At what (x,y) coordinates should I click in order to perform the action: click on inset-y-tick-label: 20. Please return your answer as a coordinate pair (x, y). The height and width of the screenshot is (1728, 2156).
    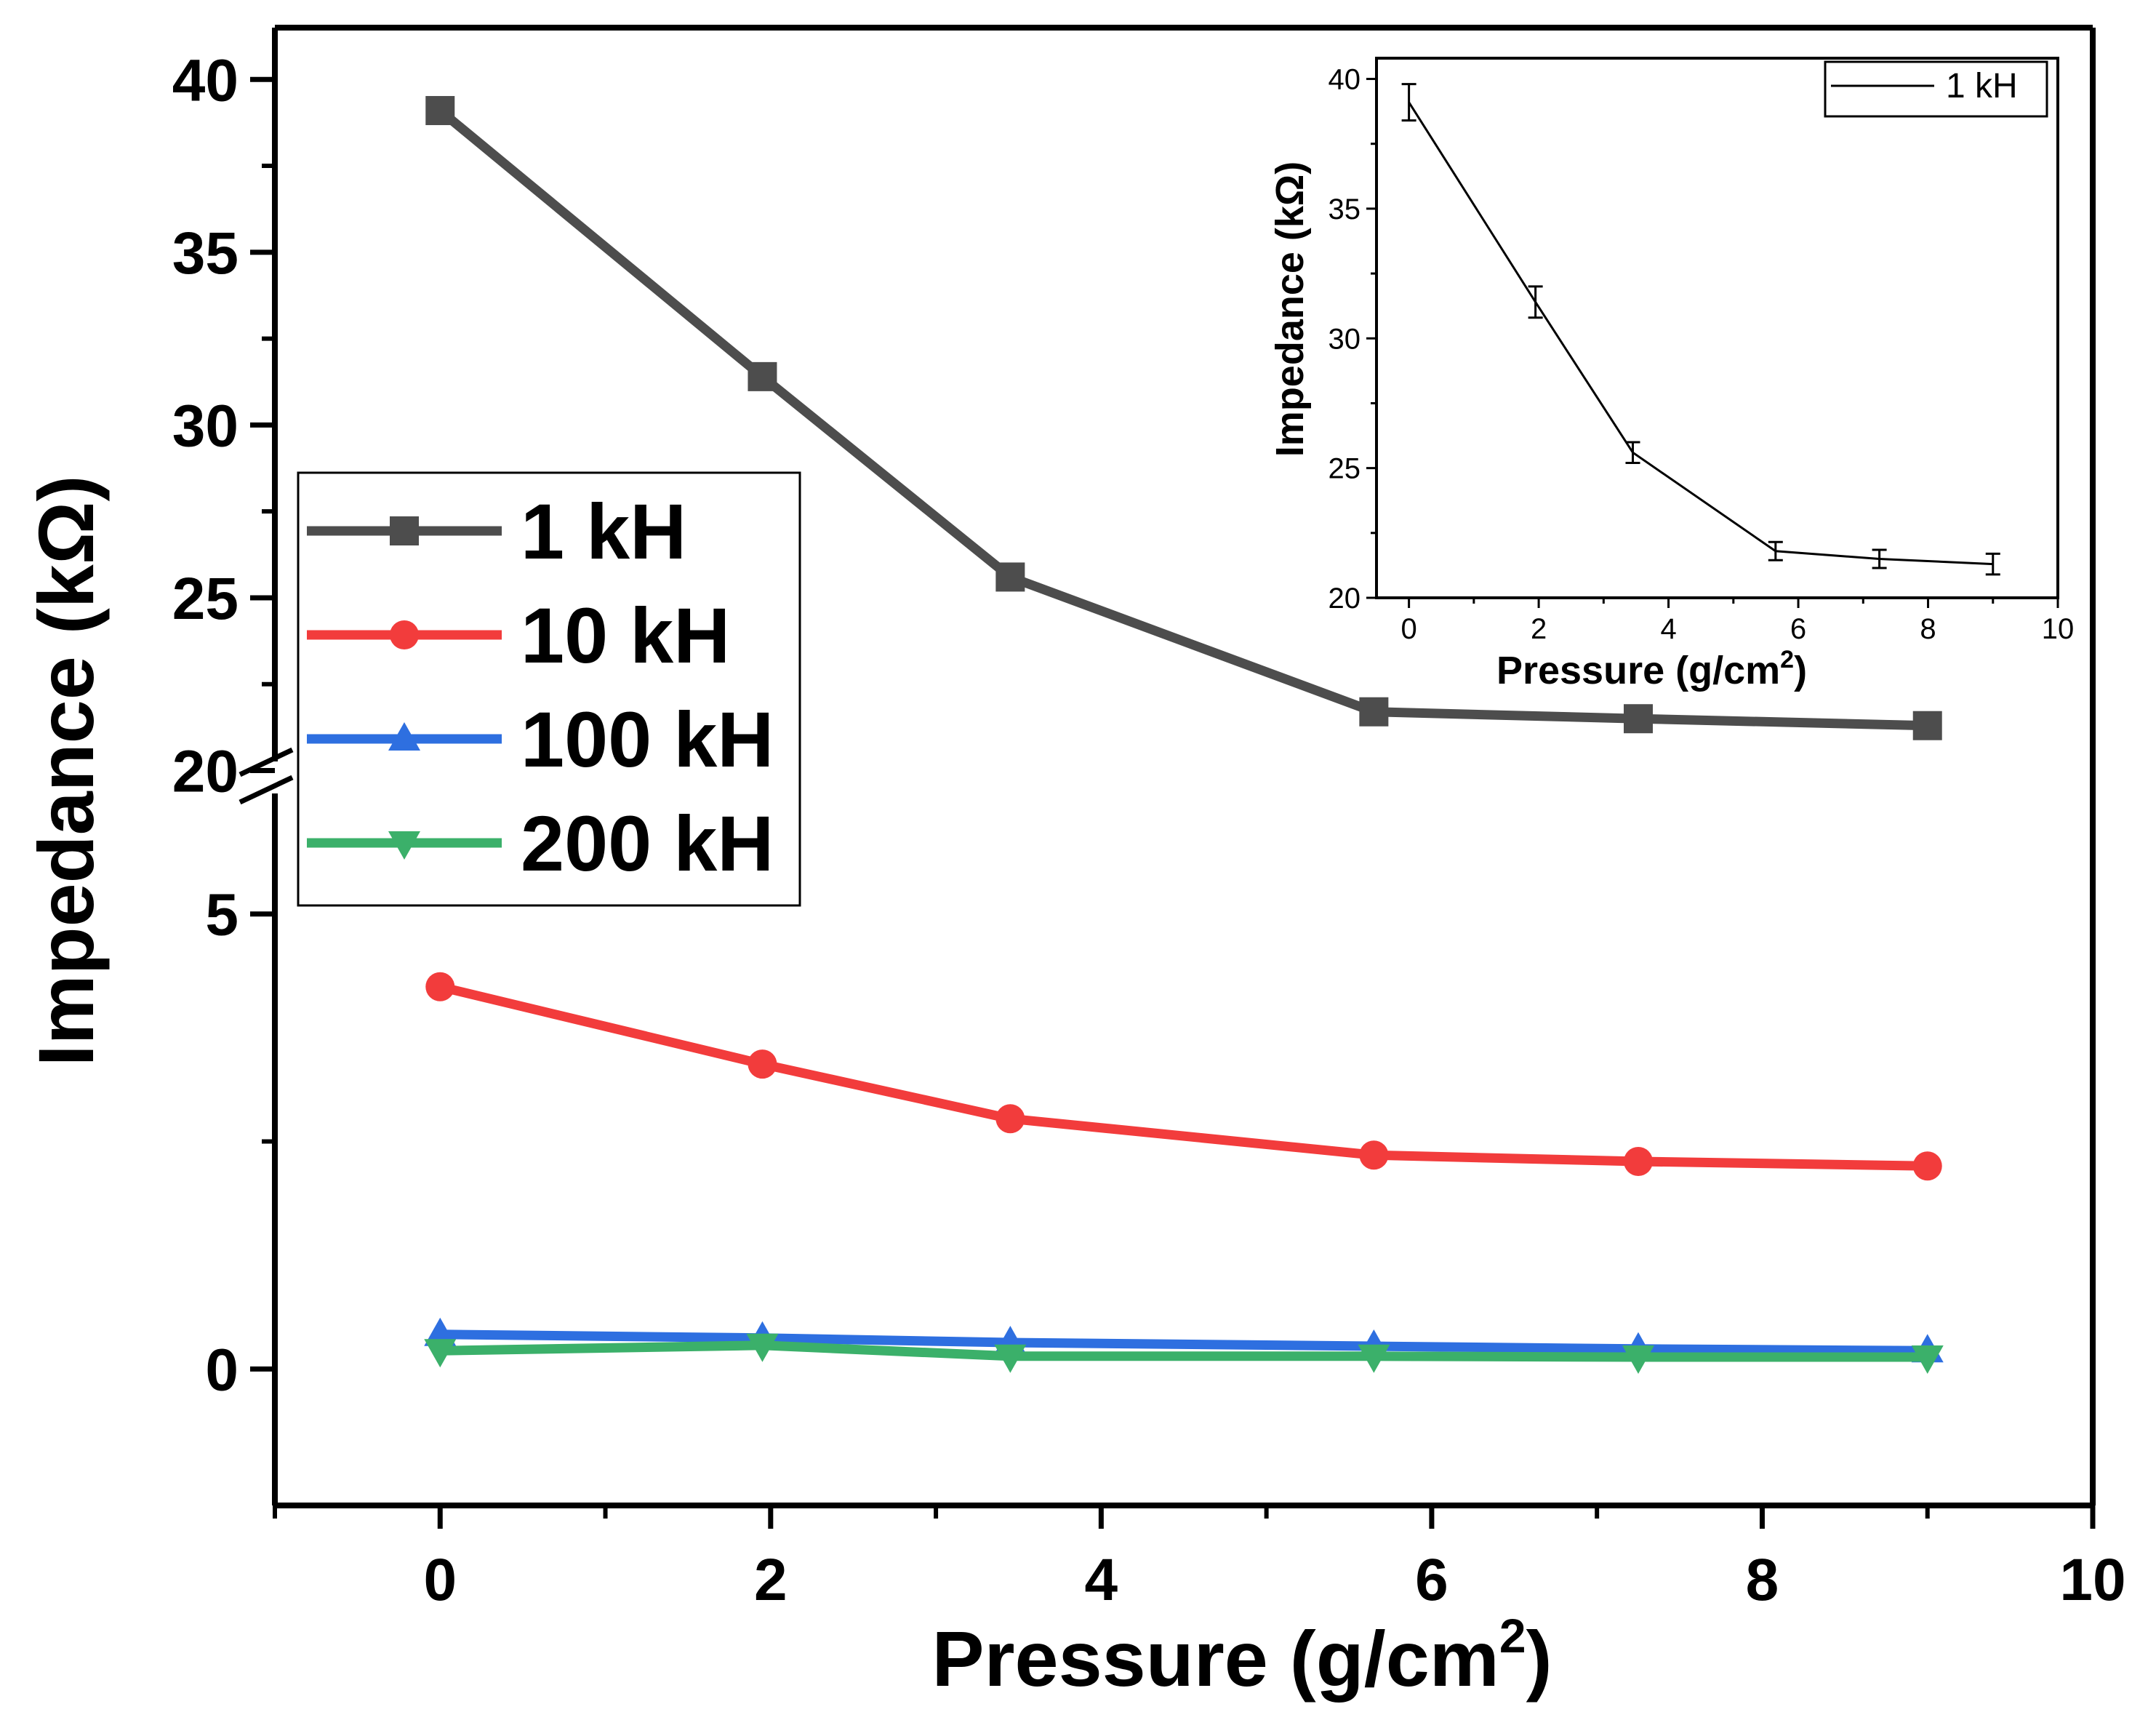
    Looking at the image, I should click on (1345, 599).